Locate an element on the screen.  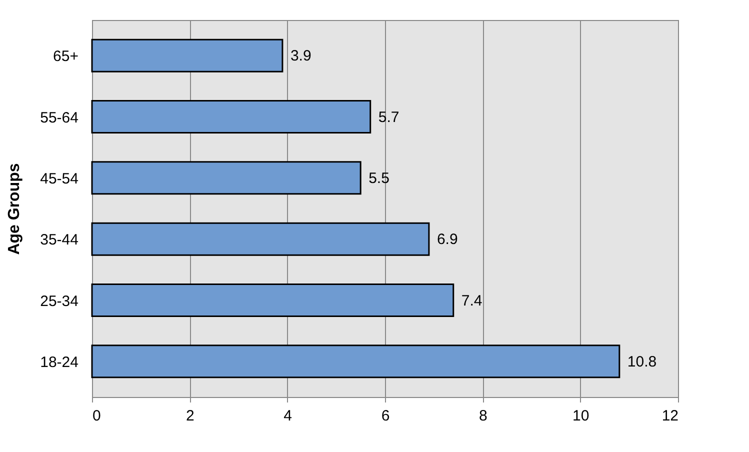
data-label: 7.4 is located at coordinates (471, 301).